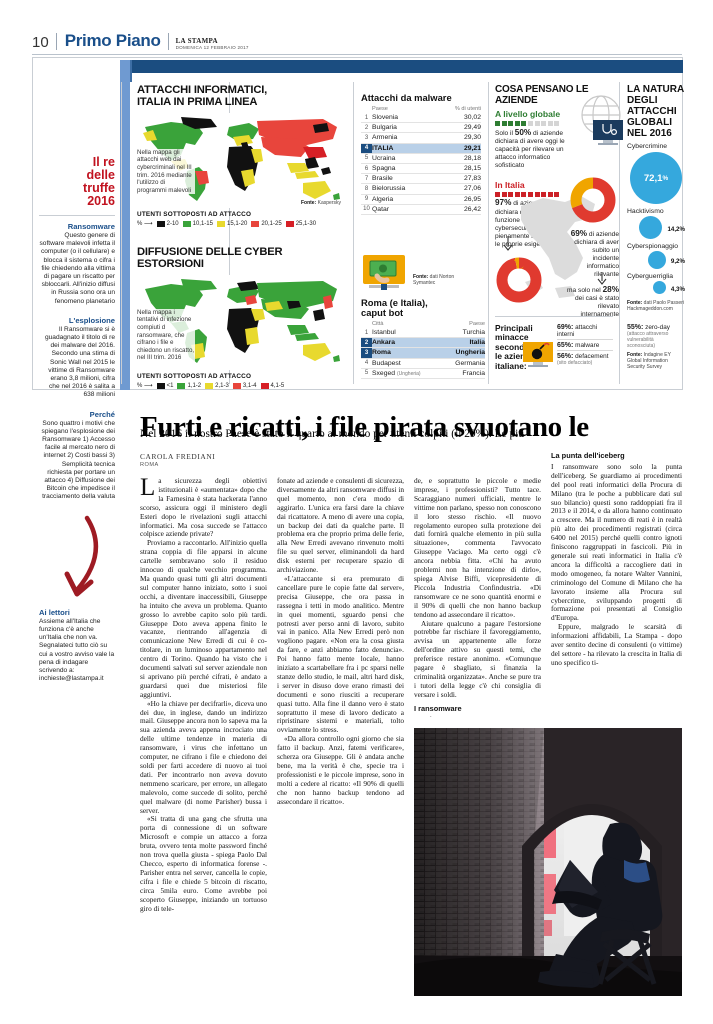 The height and width of the screenshot is (1024, 713). I want to click on legend-item: 20,1-25, so click(266, 223).